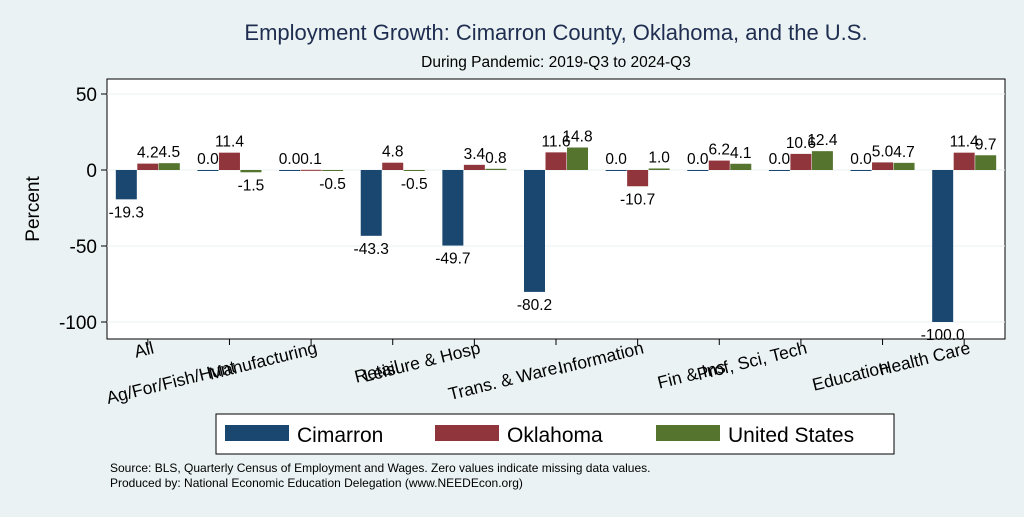 The image size is (1024, 517). Describe the element at coordinates (263, 360) in the screenshot. I see `x-tick-label: Manufacturing` at that location.